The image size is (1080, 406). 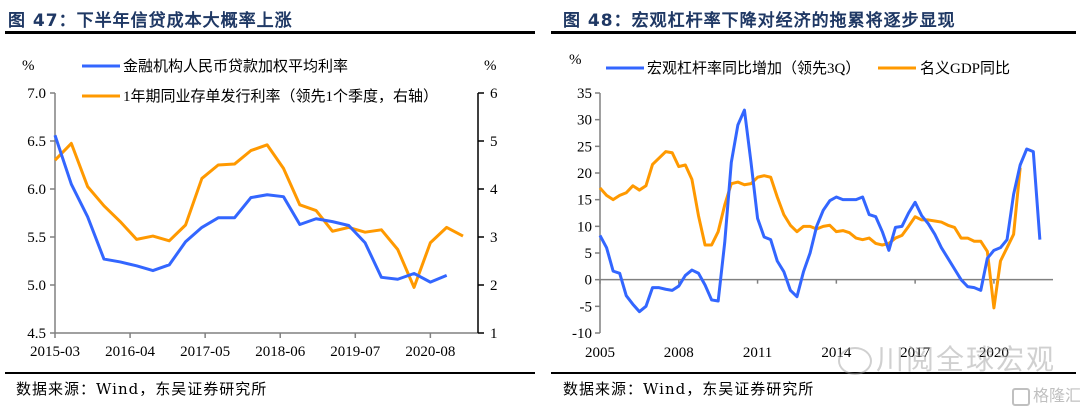 I want to click on watermark: 川阅全球宏观, so click(x=947, y=358).